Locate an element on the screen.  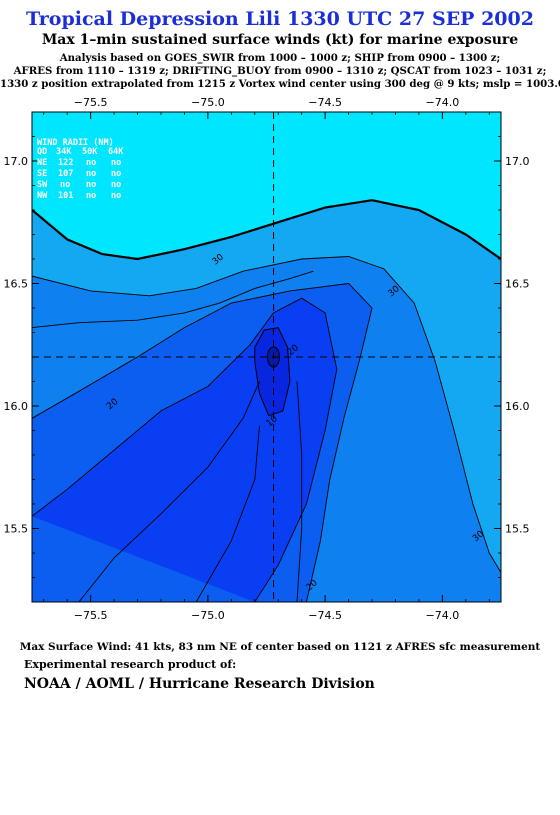
wind-radii-quadrant: SE is located at coordinates (42, 174).